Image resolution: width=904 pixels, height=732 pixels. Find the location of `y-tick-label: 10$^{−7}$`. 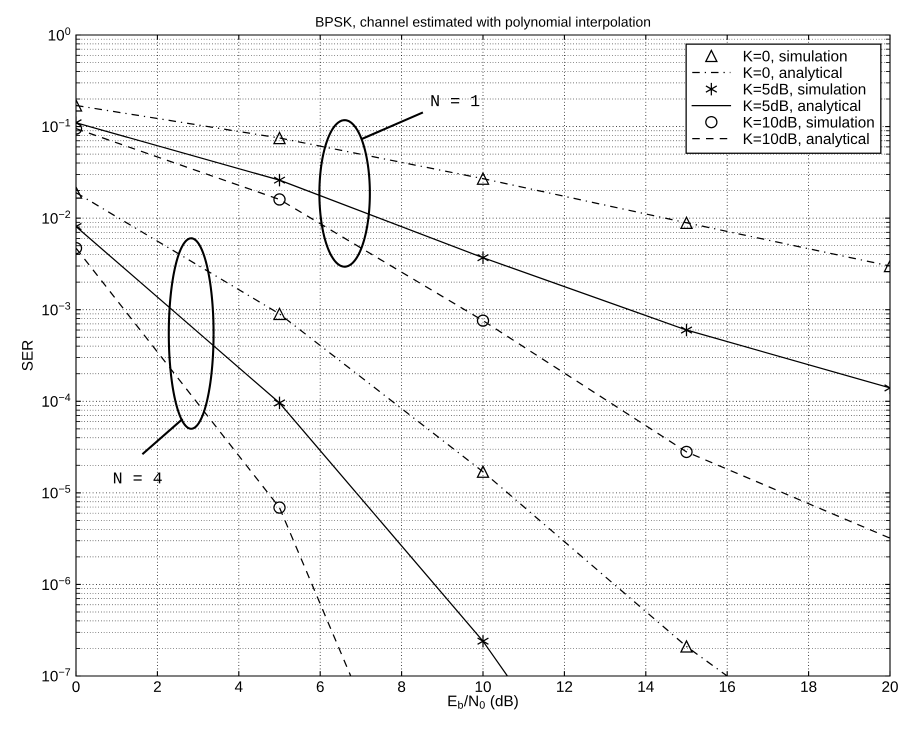

y-tick-label: 10$^{−7}$ is located at coordinates (56, 675).